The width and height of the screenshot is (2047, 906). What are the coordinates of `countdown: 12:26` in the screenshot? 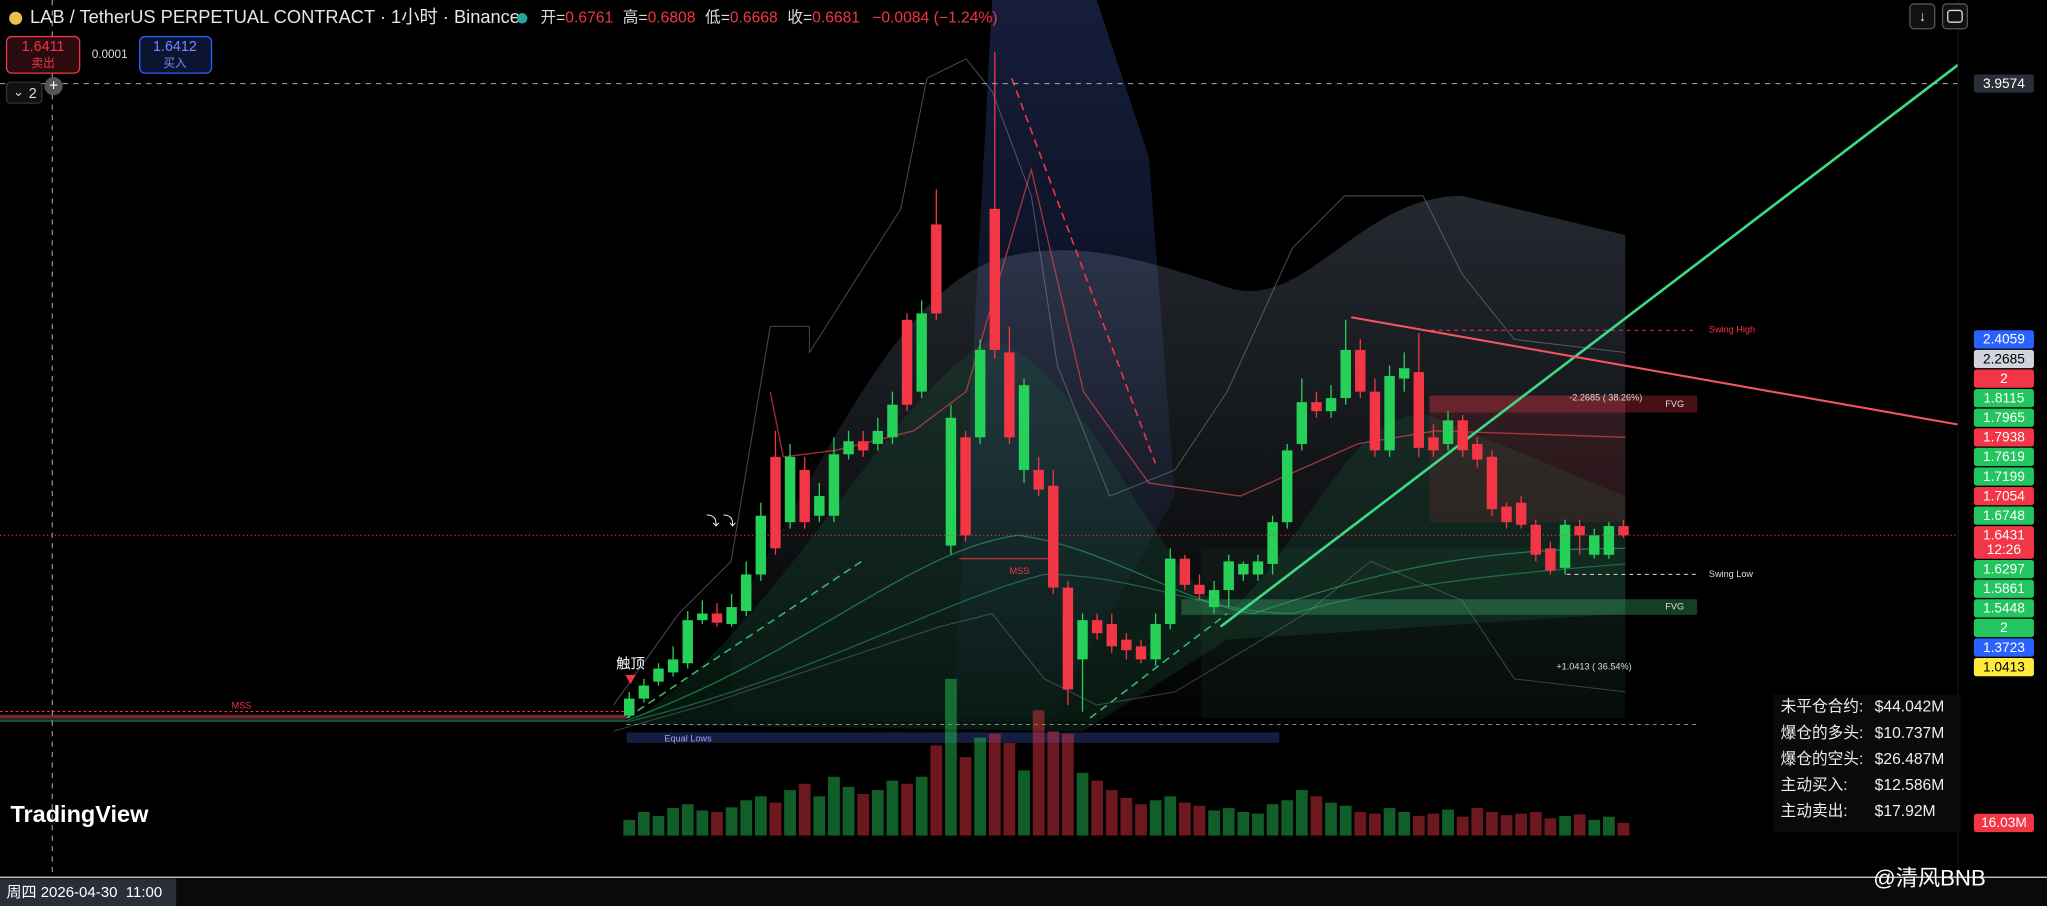 It's located at (2004, 549).